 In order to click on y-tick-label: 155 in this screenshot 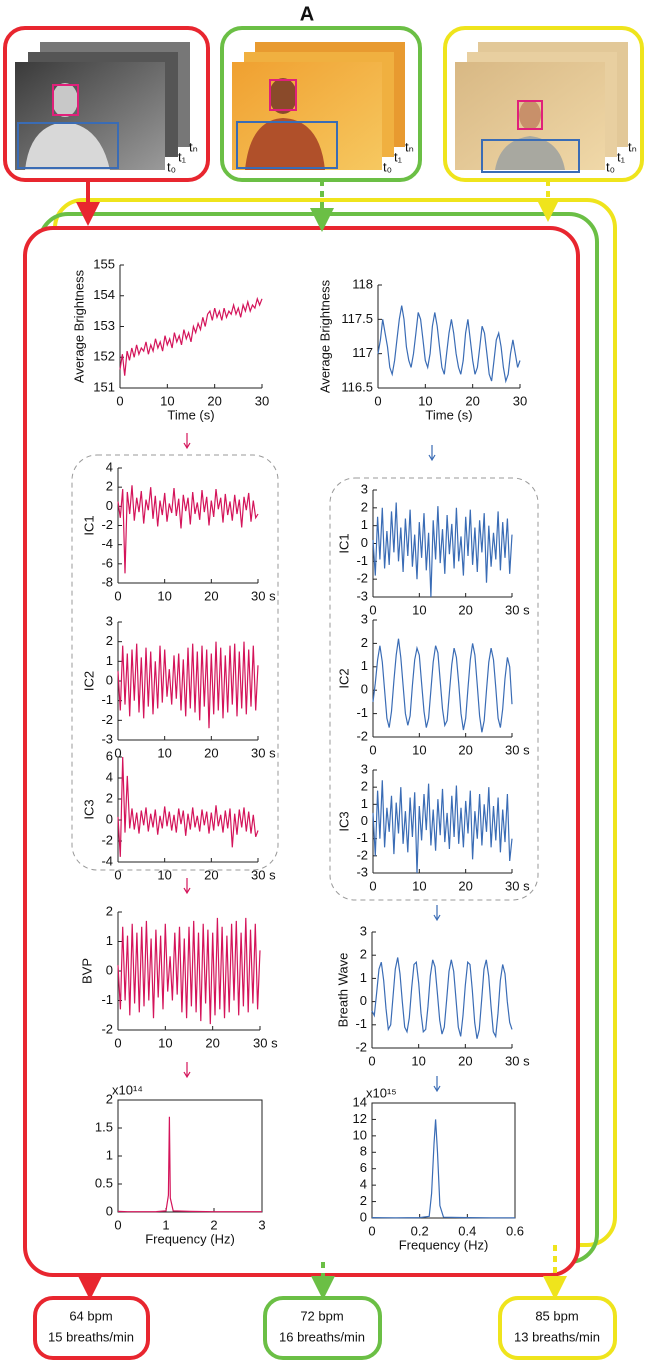, I will do `click(104, 263)`.